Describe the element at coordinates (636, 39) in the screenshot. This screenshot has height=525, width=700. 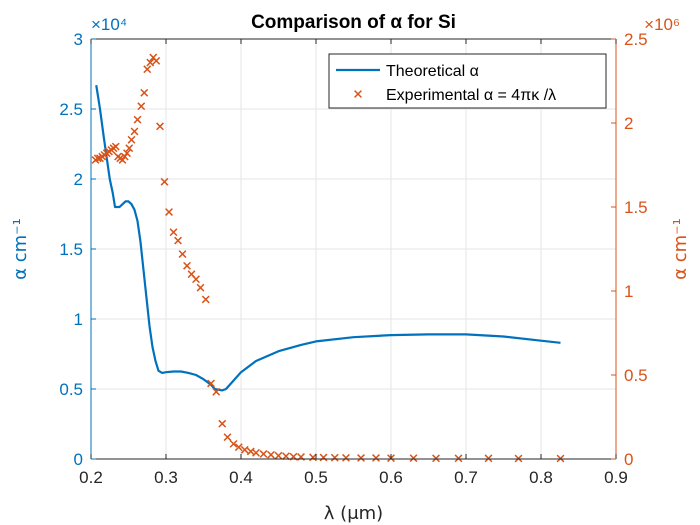
I see `y-tick-label-right: 2.5` at that location.